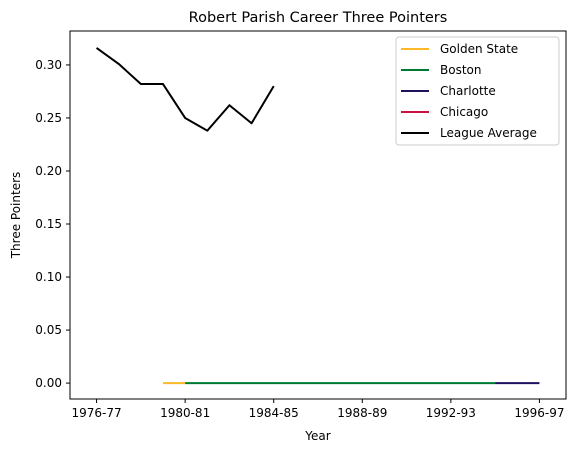 Image resolution: width=582 pixels, height=453 pixels. What do you see at coordinates (451, 413) in the screenshot?
I see `x-tick-label: 1992-93` at bounding box center [451, 413].